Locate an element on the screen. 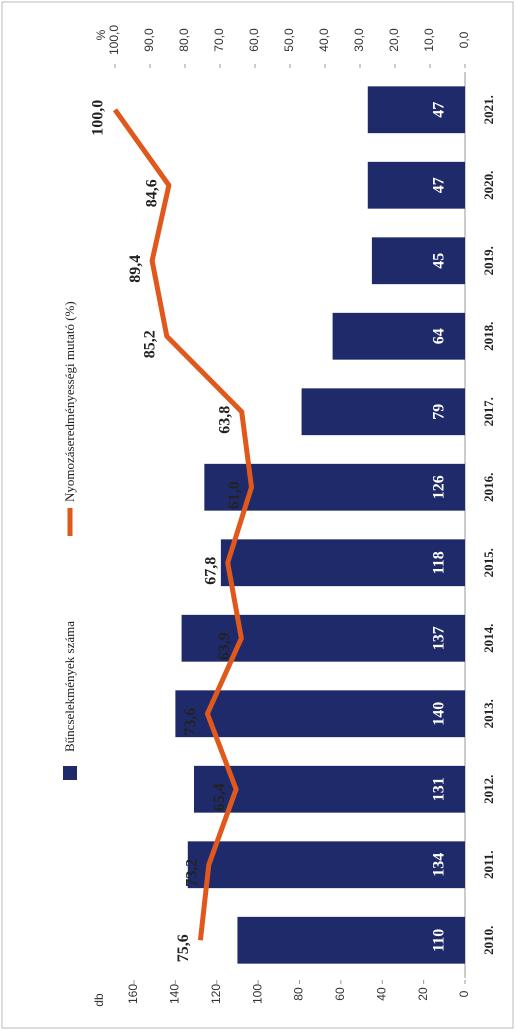 This screenshot has height=1030, width=515. bar-label: 64 is located at coordinates (439, 336).